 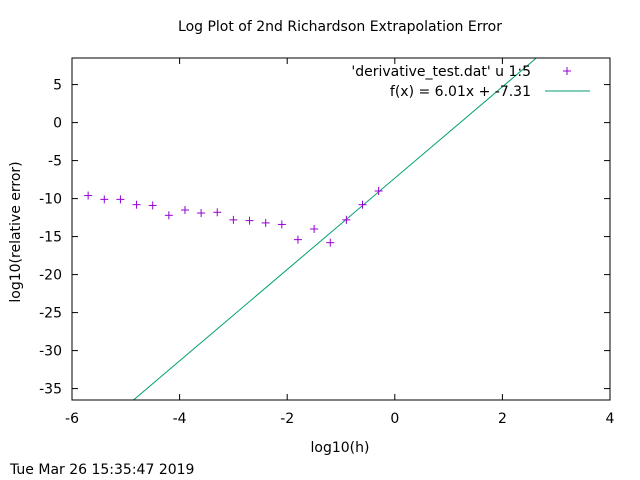 What do you see at coordinates (610, 419) in the screenshot?
I see `x-tick-label: 4` at bounding box center [610, 419].